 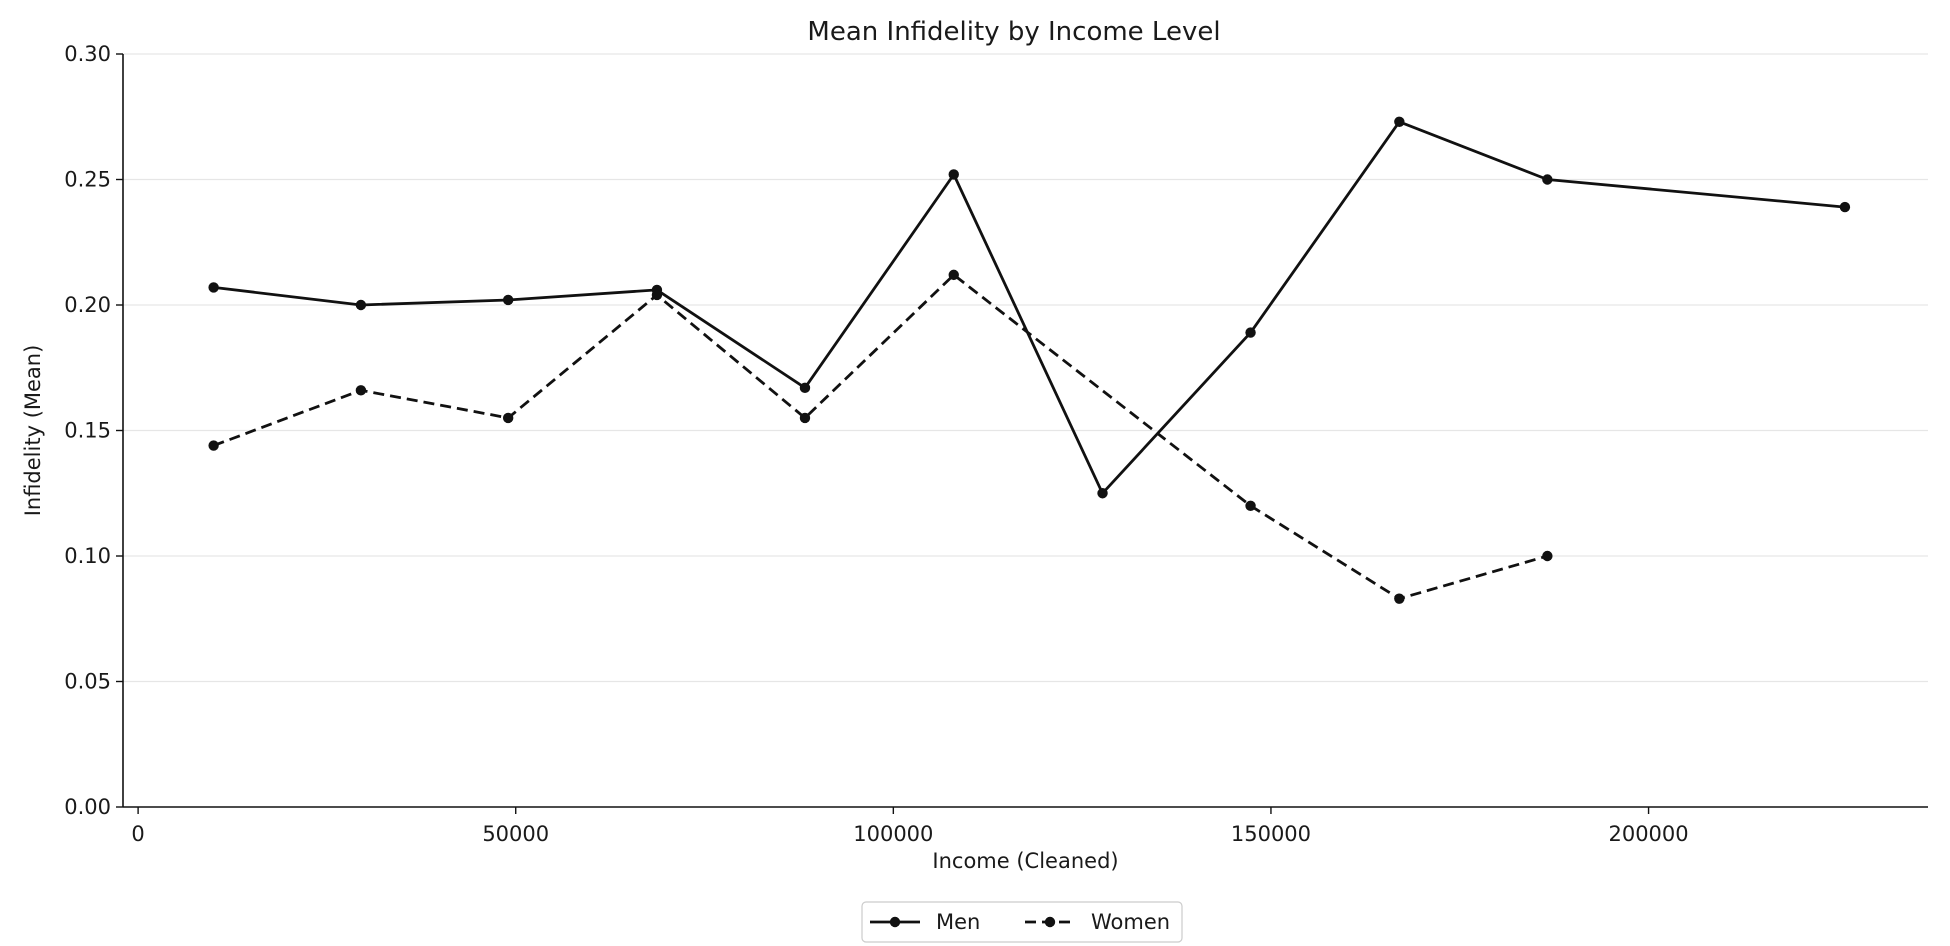 I want to click on x-axis-ticks: 0 50000 100000 150000 200000, so click(x=910, y=826).